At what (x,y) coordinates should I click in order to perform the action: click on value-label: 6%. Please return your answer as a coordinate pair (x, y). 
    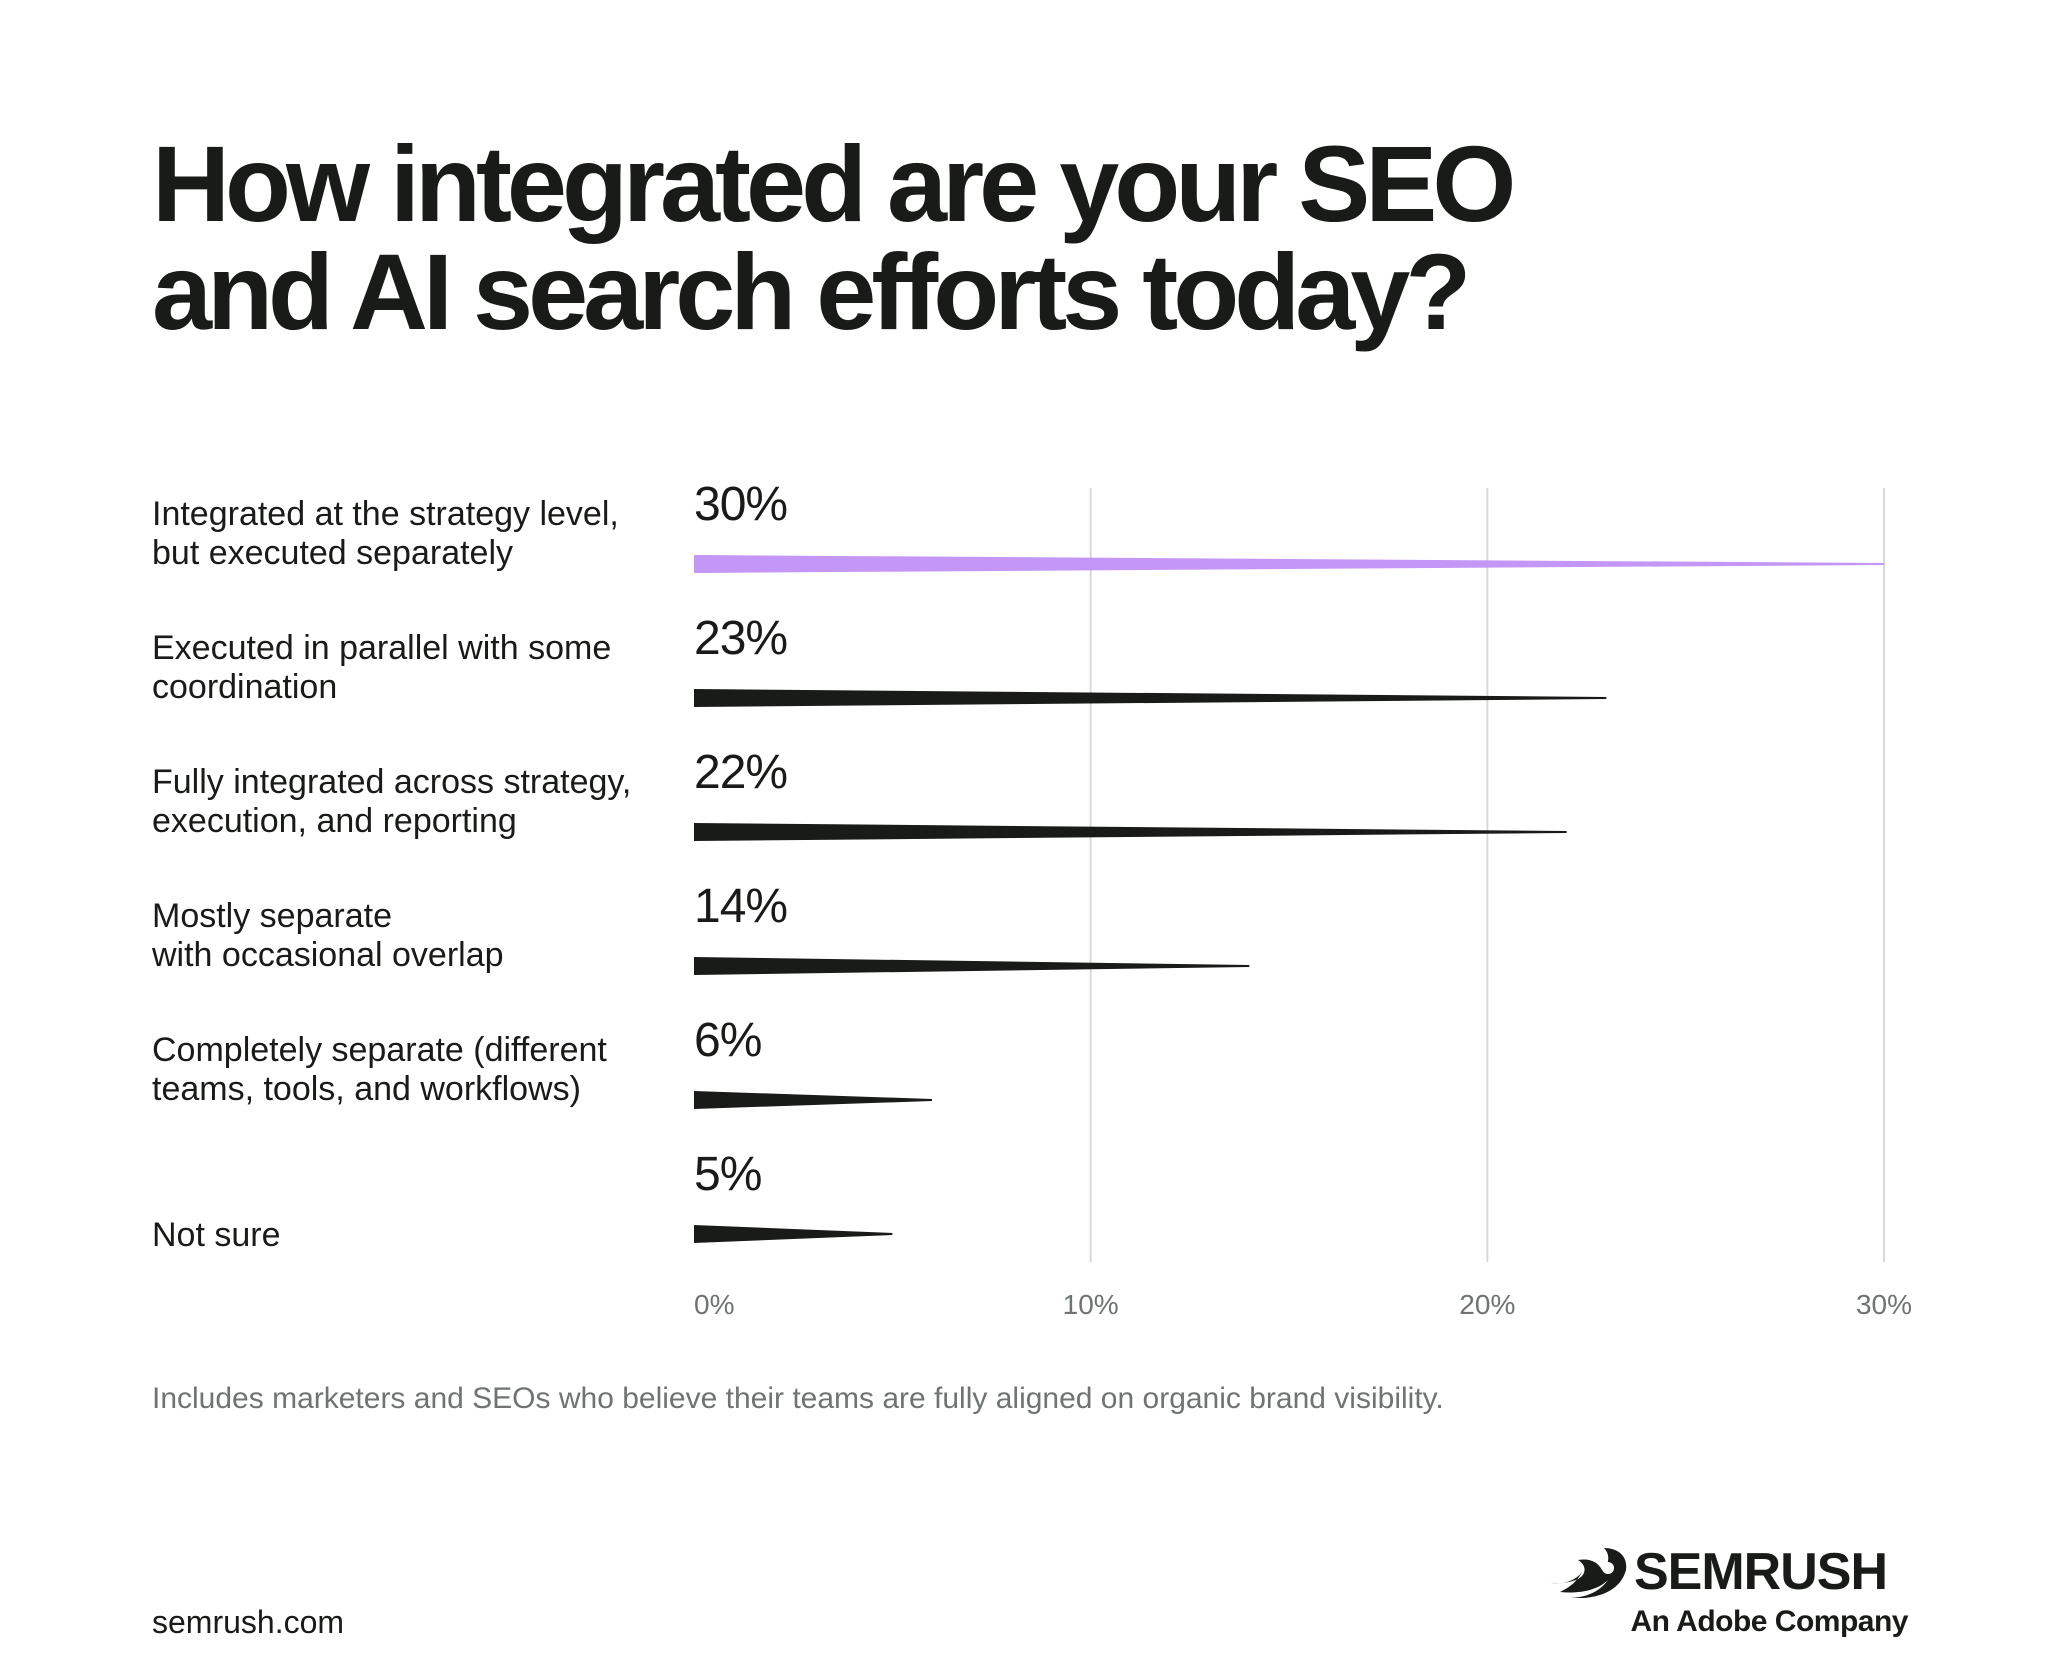
    Looking at the image, I should click on (727, 1040).